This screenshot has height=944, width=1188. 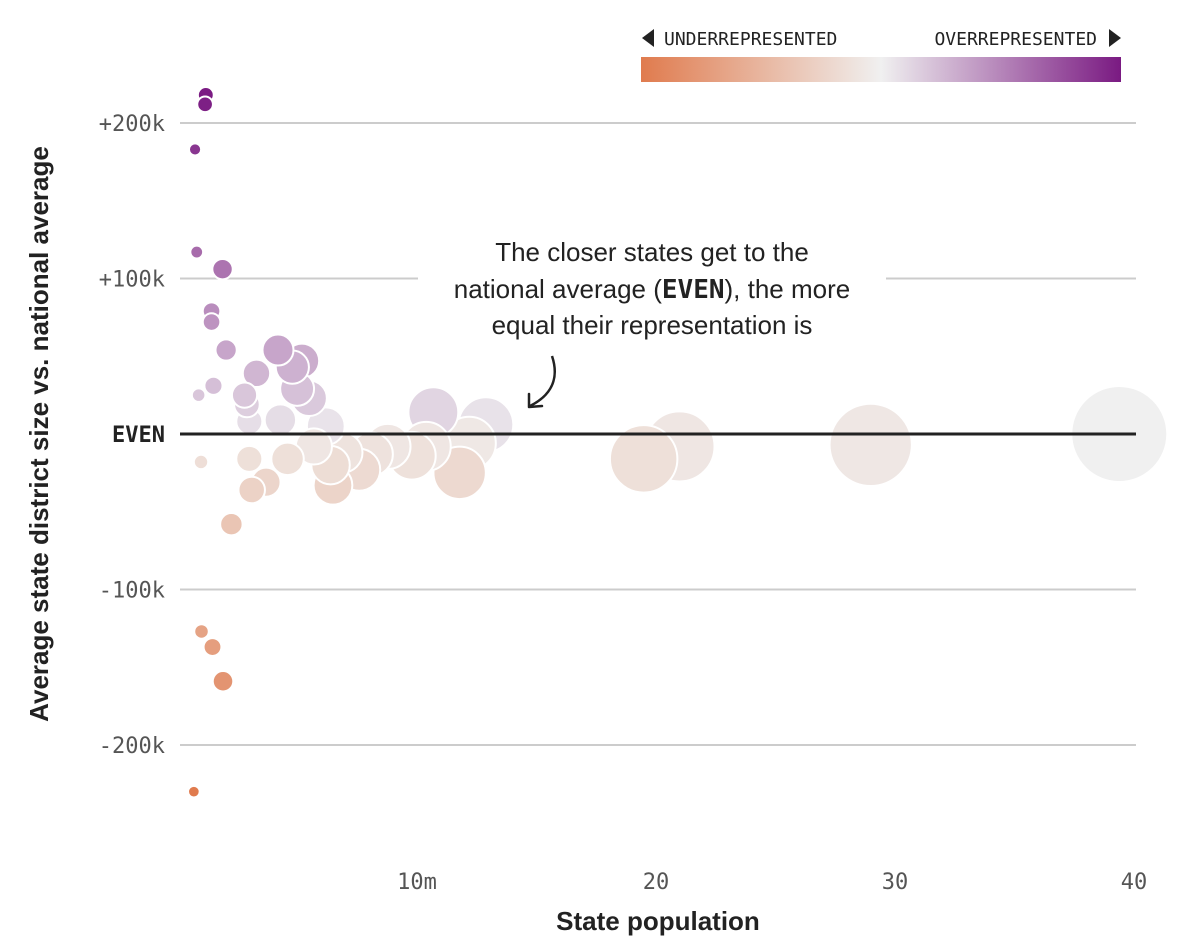 I want to click on x-tick-label: 30, so click(x=895, y=882).